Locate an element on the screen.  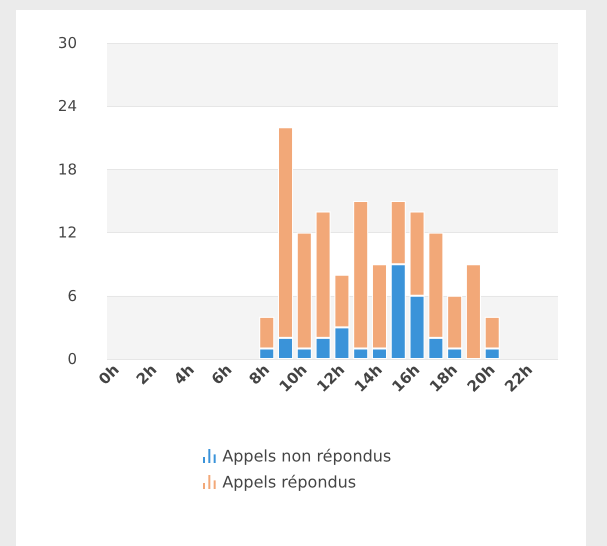
x-tick-label: 0h is located at coordinates (109, 374).